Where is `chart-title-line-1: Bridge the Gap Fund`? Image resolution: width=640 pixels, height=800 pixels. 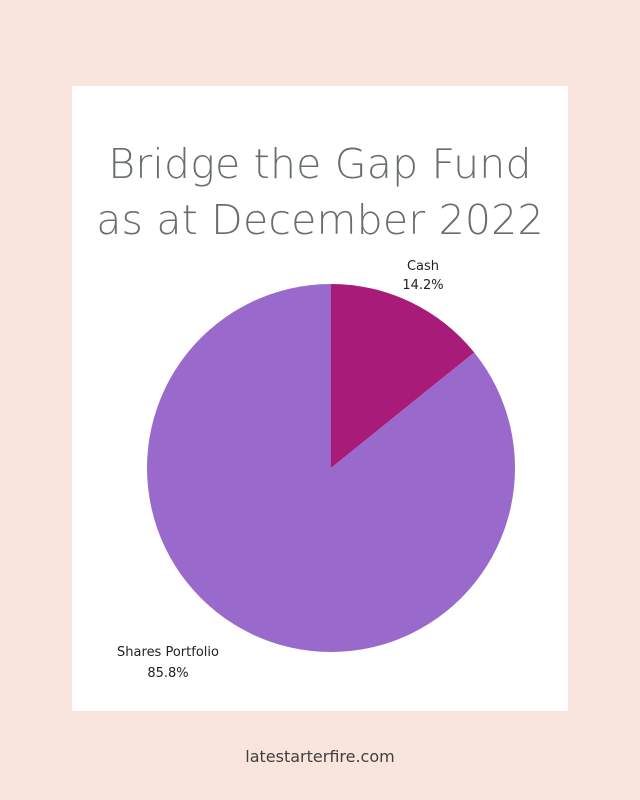 chart-title-line-1: Bridge the Gap Fund is located at coordinates (320, 164).